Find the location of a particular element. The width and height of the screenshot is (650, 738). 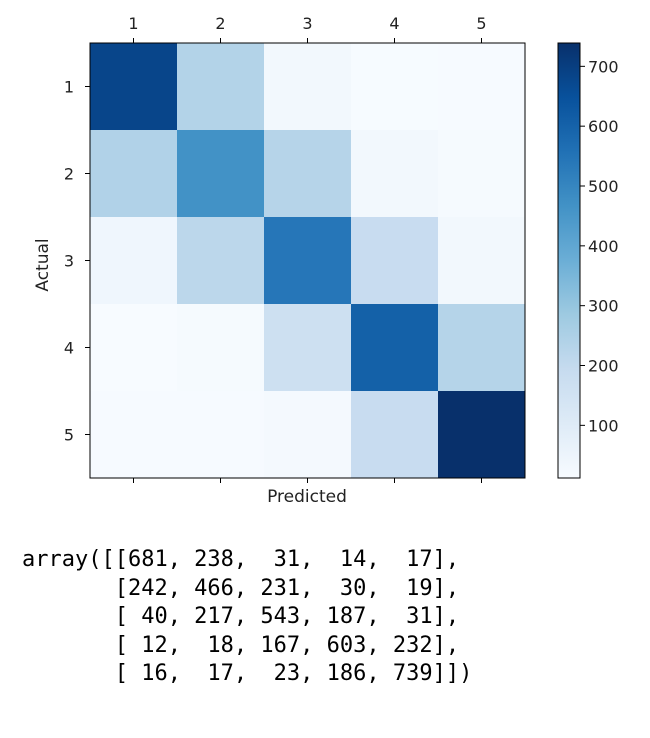

colorbar-tick-label: 200 is located at coordinates (603, 366).